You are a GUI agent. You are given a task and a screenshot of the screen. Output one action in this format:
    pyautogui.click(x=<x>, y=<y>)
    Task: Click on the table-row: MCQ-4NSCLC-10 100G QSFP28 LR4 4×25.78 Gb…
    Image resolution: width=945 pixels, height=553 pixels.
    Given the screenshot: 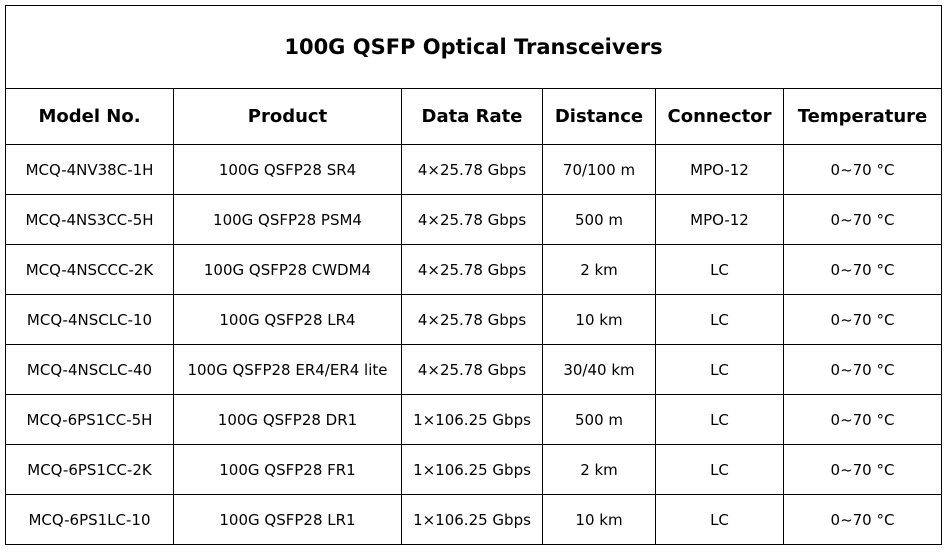 What is the action you would take?
    pyautogui.click(x=474, y=319)
    